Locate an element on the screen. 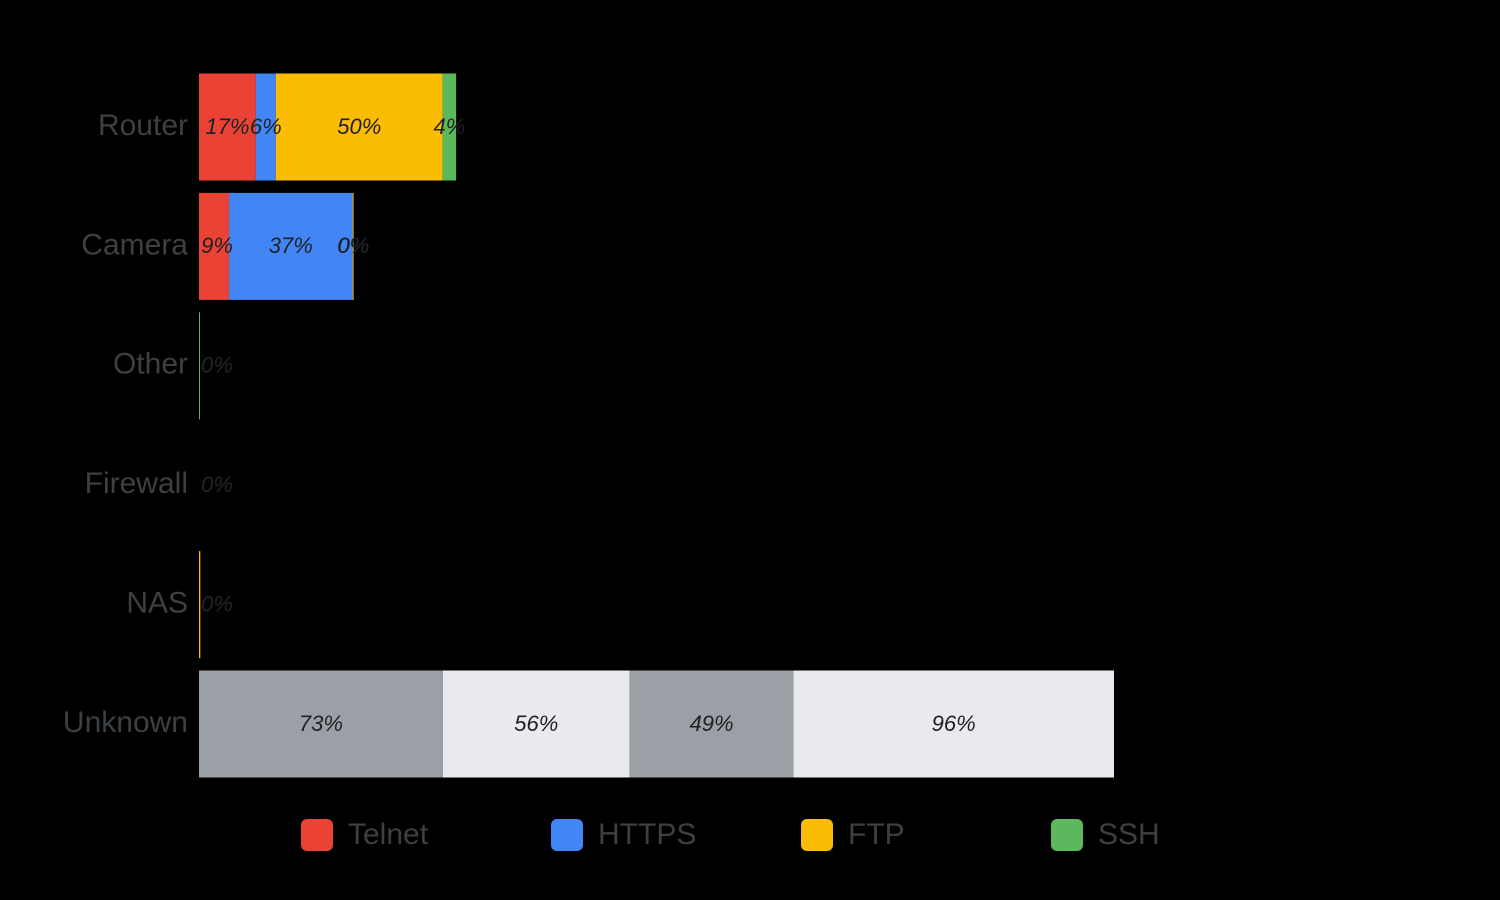  value-label: 6% is located at coordinates (266, 126).